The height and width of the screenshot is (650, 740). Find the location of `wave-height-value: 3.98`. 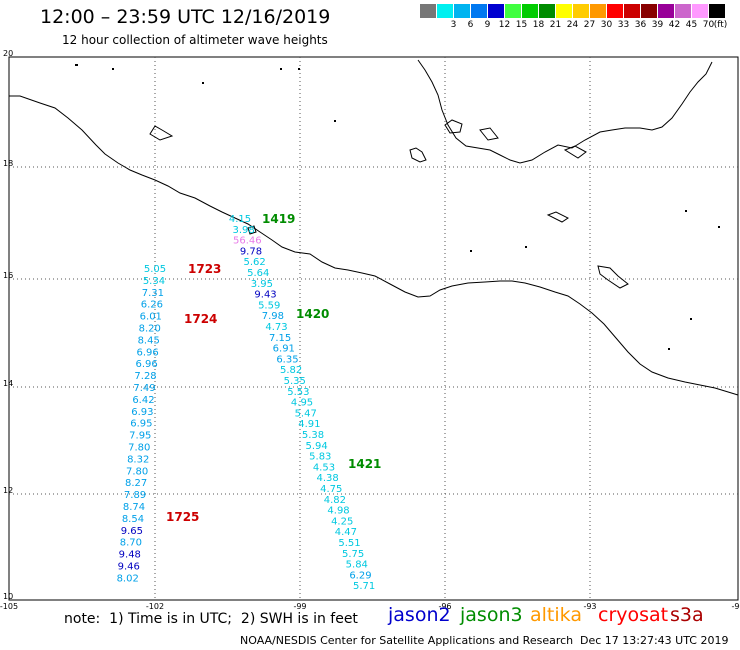

wave-height-value: 3.98 is located at coordinates (244, 230).